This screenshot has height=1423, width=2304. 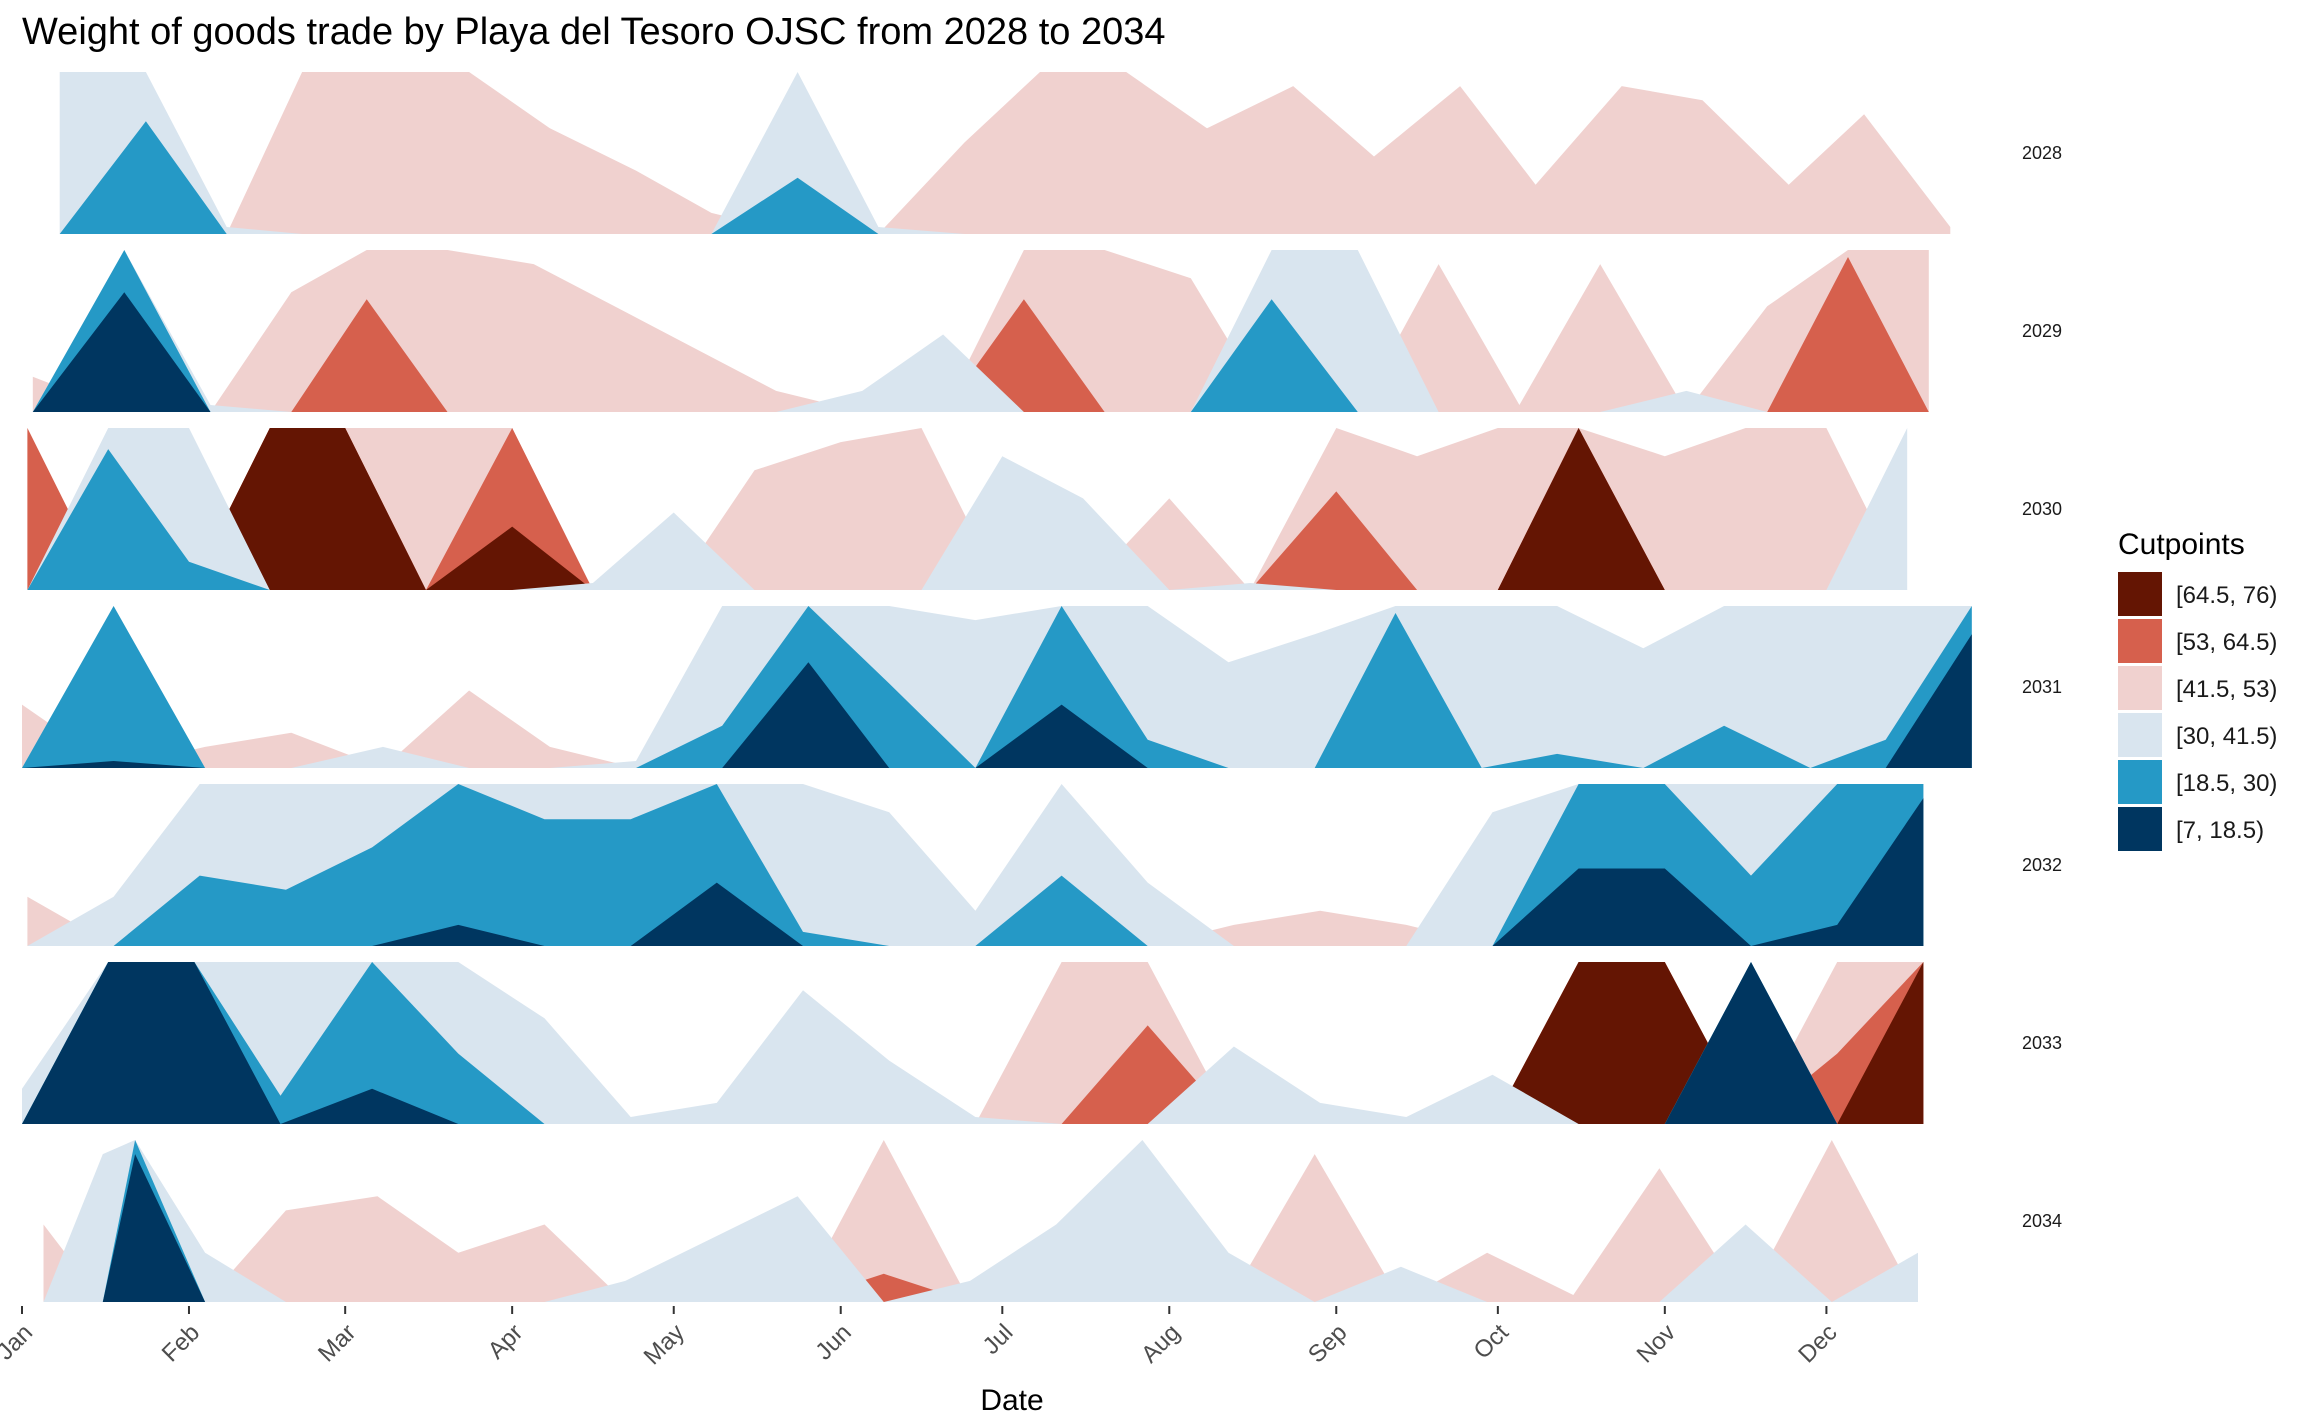 What do you see at coordinates (1491, 1342) in the screenshot?
I see `x-tick-label-Oct: Oct` at bounding box center [1491, 1342].